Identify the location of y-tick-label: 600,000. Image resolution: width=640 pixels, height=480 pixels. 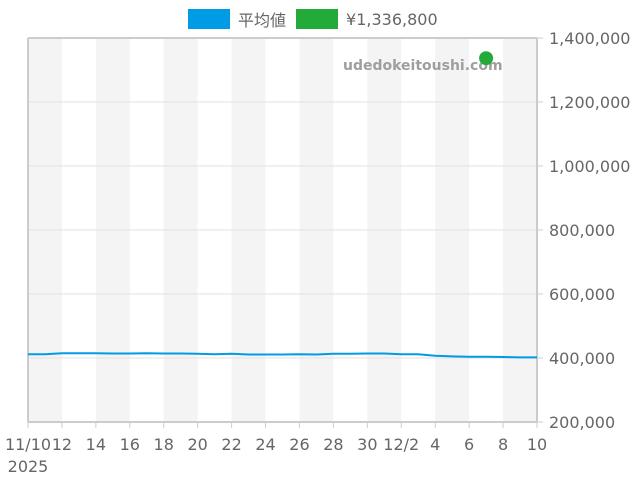
(582, 294).